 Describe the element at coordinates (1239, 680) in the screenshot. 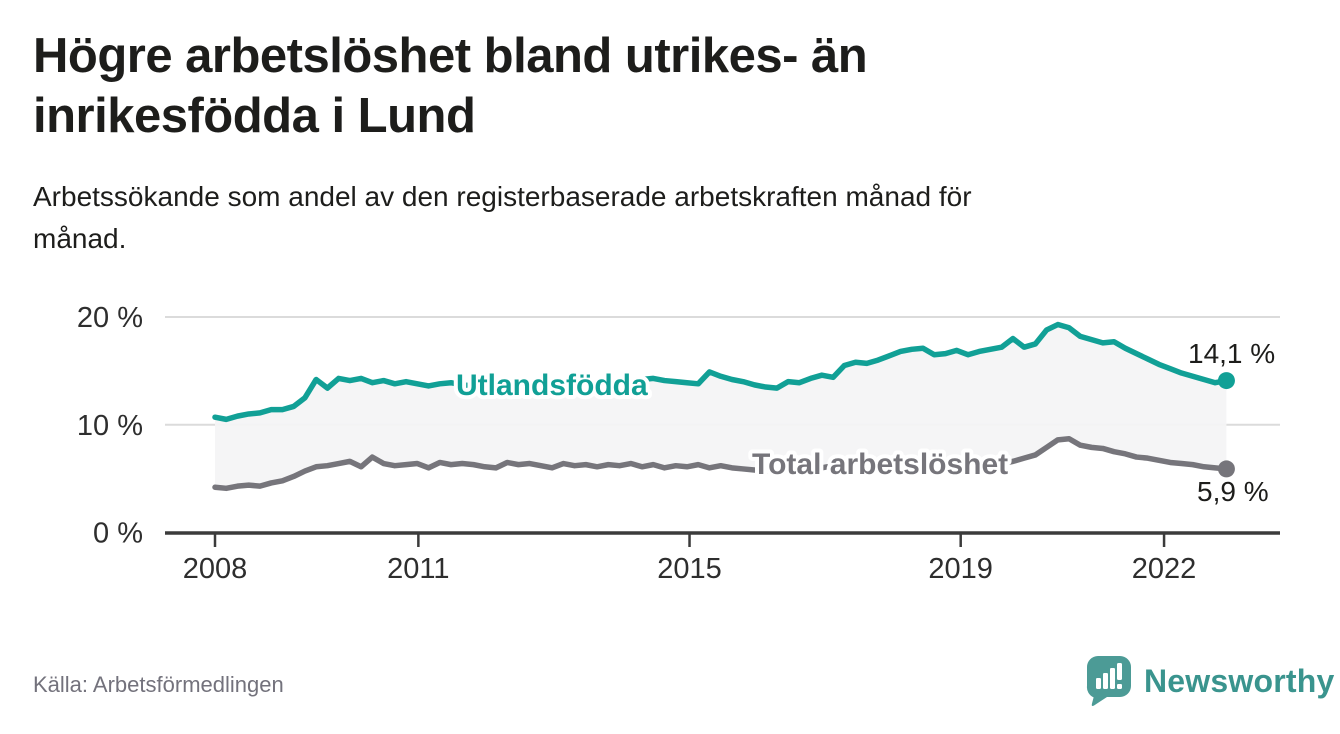

I see `newsworthy-wordmark: Newsworthy` at that location.